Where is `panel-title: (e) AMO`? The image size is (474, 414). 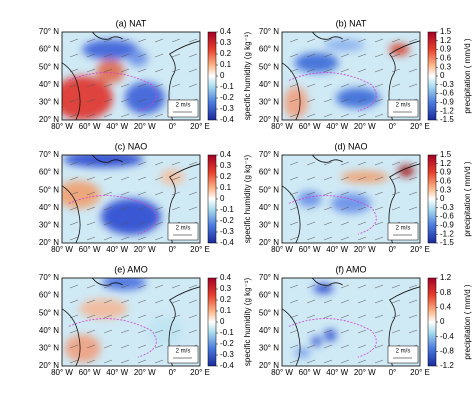
panel-title: (e) AMO is located at coordinates (131, 269).